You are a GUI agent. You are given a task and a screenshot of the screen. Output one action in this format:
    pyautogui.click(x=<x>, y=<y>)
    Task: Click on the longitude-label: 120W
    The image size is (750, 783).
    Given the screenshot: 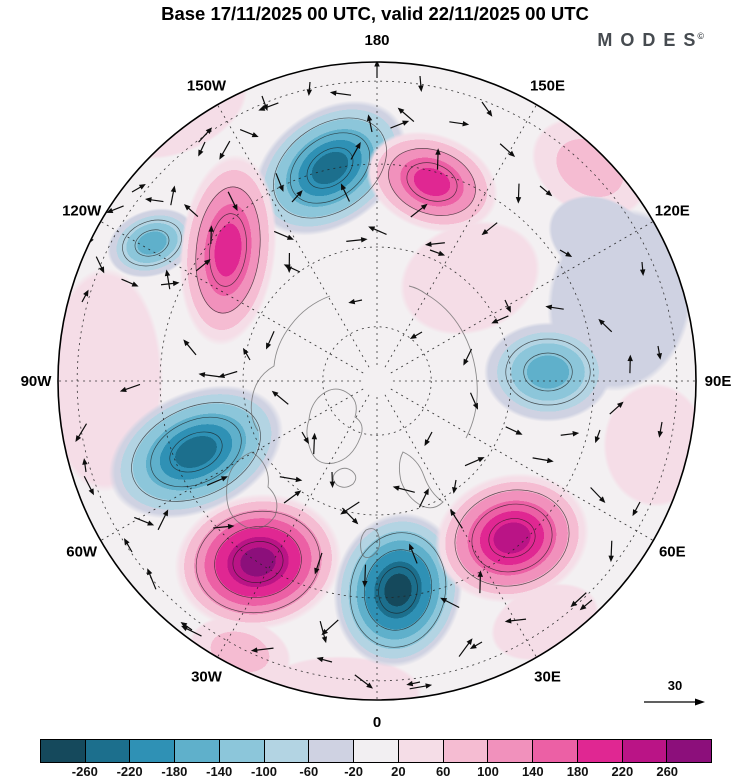 What is the action you would take?
    pyautogui.click(x=82, y=211)
    